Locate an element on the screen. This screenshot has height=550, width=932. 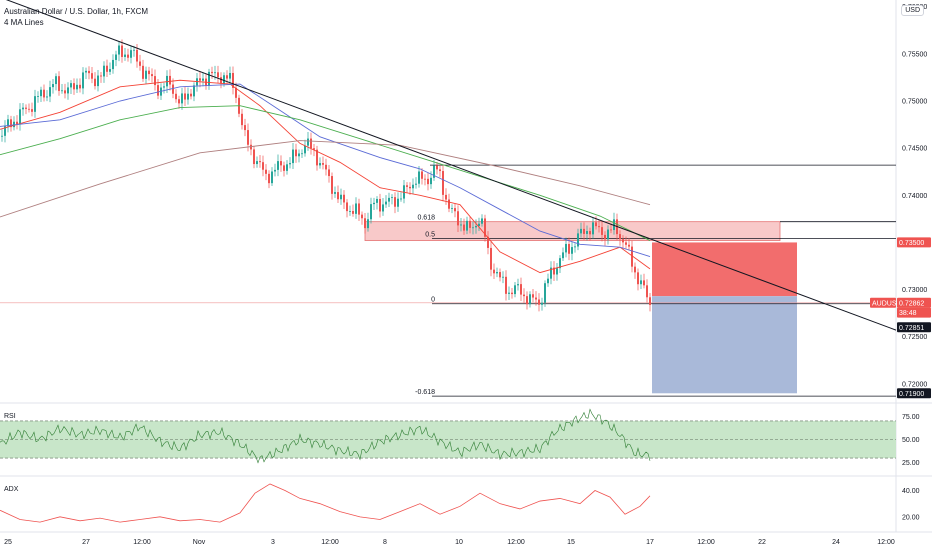
adx-pane-label: ADX is located at coordinates (11, 489).